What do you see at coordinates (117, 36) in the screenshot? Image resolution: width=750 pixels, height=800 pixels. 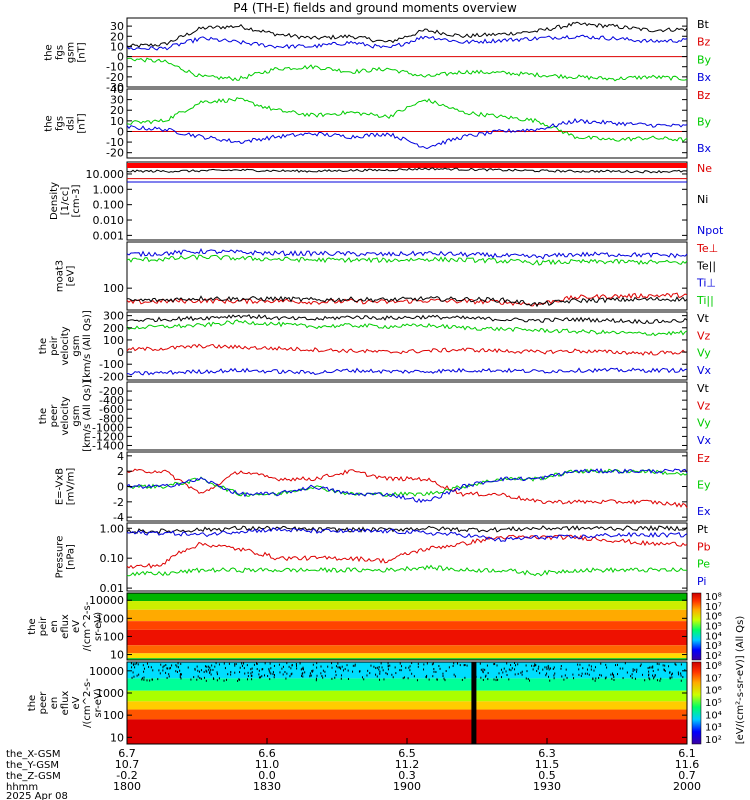 I see `y-tick-label: 20` at bounding box center [117, 36].